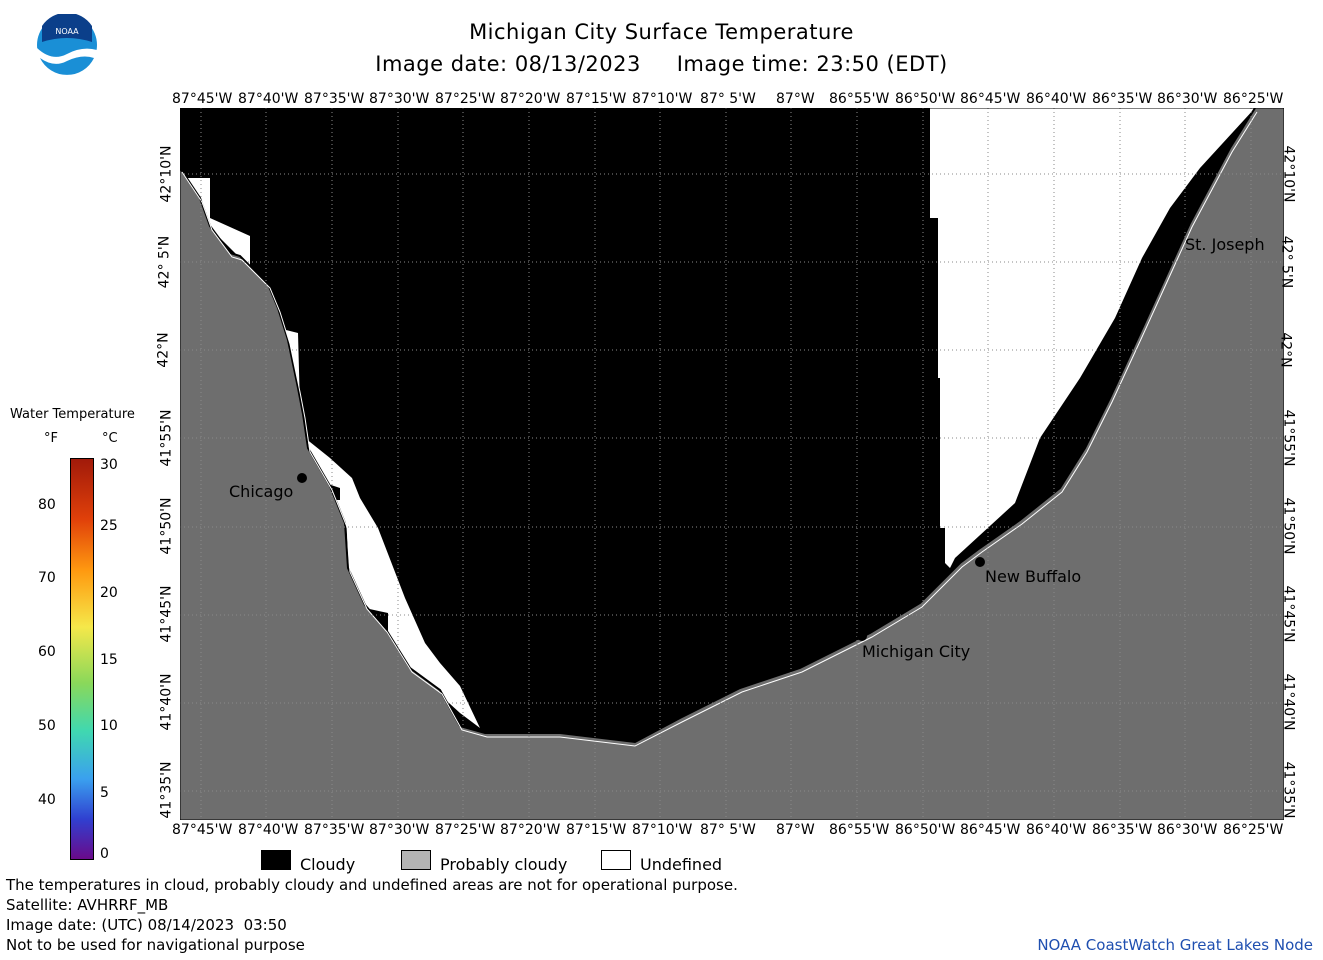 Image resolution: width=1323 pixels, height=960 pixels. What do you see at coordinates (416, 860) in the screenshot?
I see `legend-swatch-probably-cloudy` at bounding box center [416, 860].